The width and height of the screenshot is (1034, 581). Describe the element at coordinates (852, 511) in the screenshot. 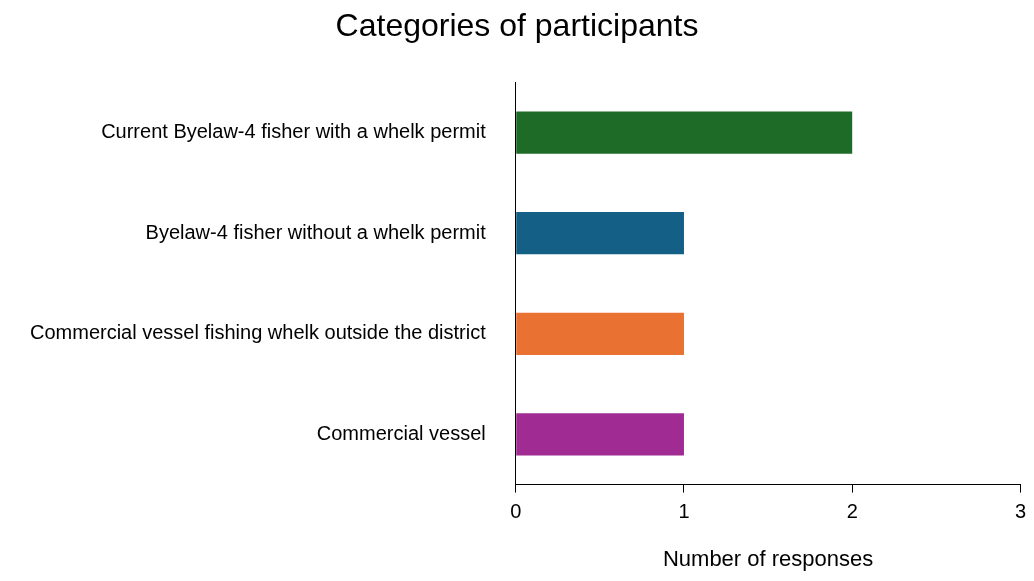

I see `x-tick-label: 2` at that location.